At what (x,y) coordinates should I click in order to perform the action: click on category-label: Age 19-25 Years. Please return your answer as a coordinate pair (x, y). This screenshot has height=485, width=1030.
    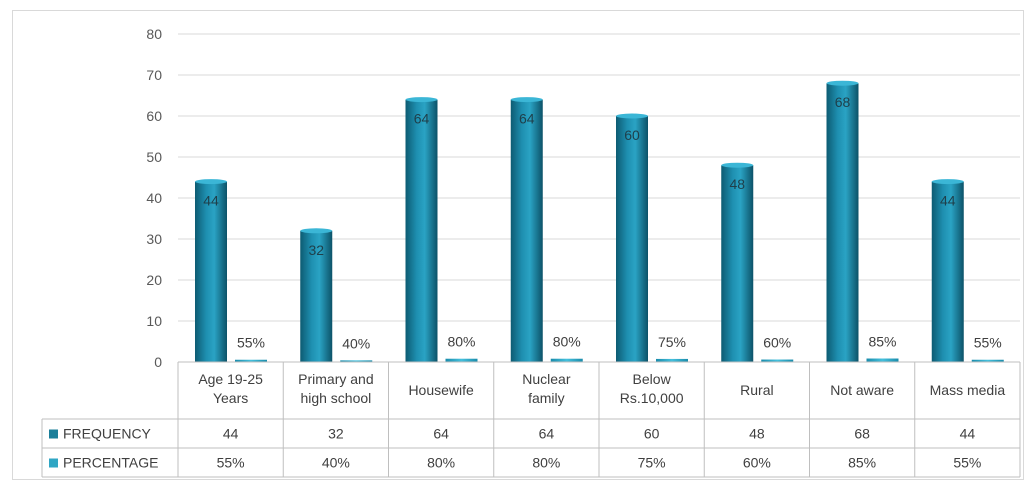
    Looking at the image, I should click on (230, 388).